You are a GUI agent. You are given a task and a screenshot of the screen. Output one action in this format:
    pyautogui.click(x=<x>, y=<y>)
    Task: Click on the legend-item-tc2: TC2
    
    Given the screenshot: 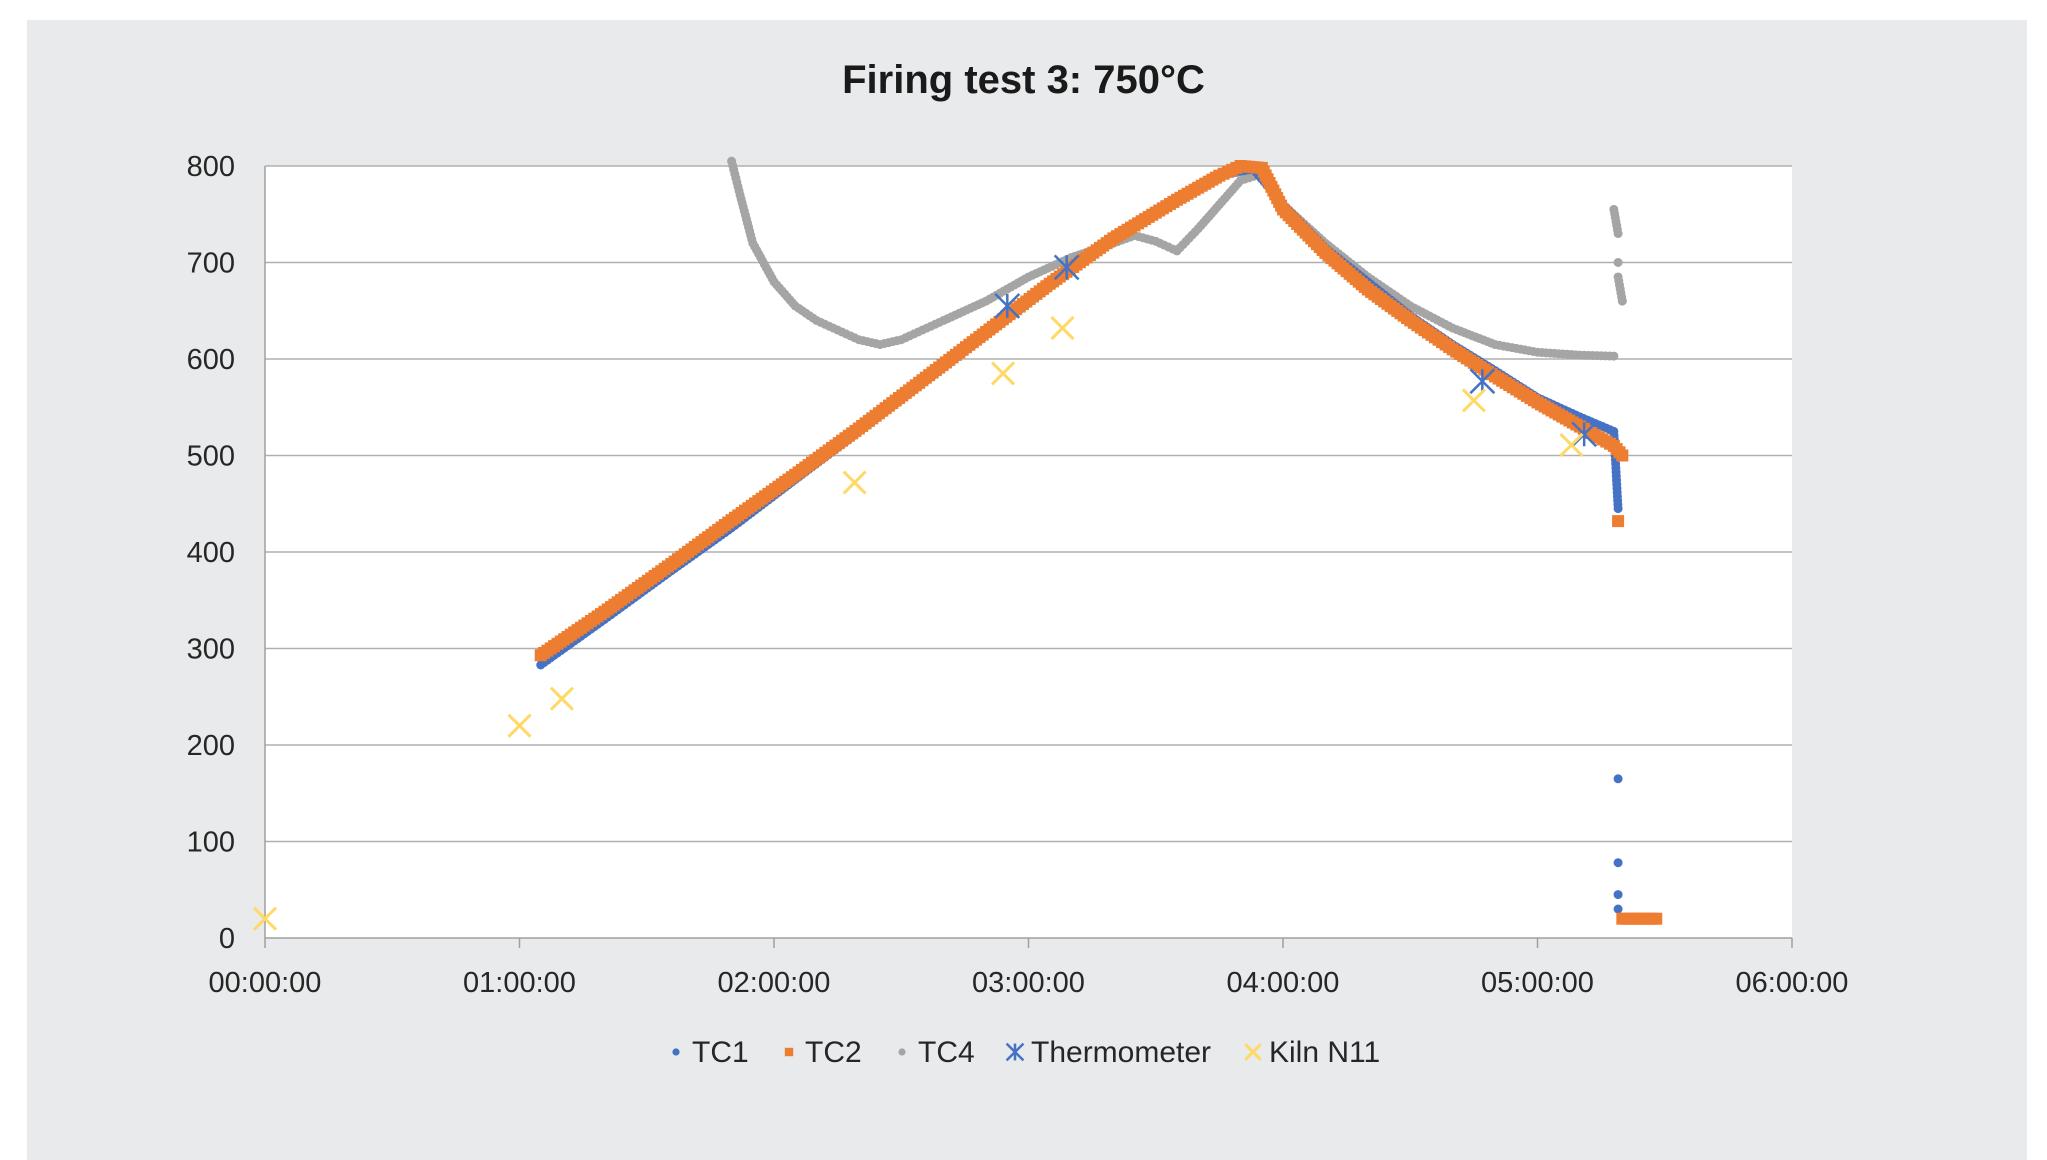 What is the action you would take?
    pyautogui.click(x=823, y=1052)
    